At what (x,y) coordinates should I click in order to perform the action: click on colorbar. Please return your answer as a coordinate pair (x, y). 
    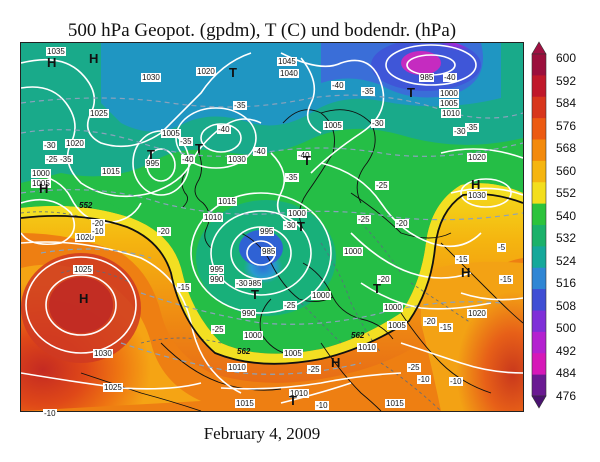
    Looking at the image, I should click on (539, 225).